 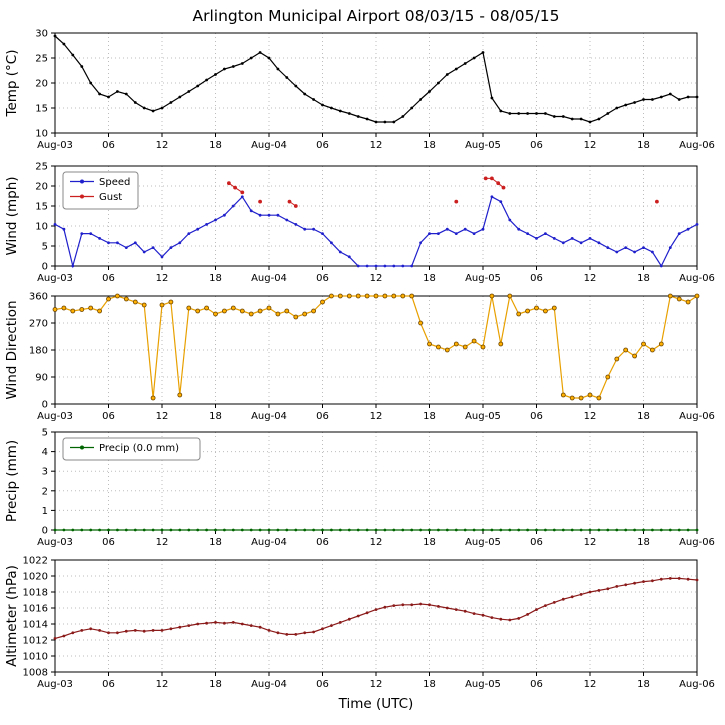 What do you see at coordinates (162, 145) in the screenshot?
I see `xtick-label: 12` at bounding box center [162, 145].